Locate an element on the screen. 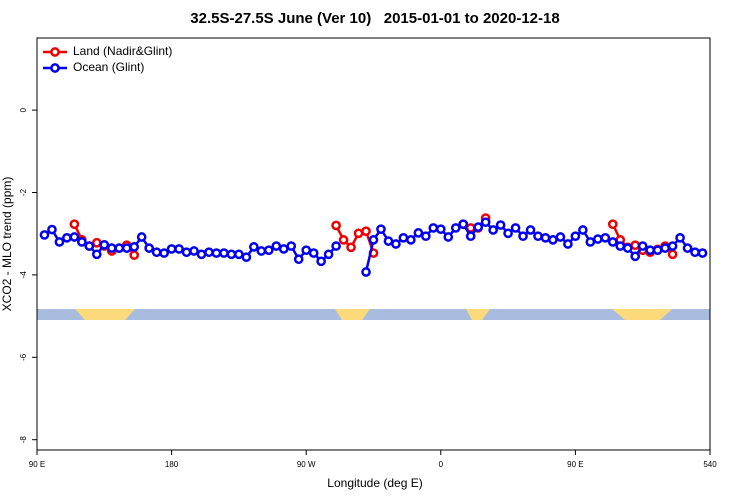  legend-label: Ocean (Glint) is located at coordinates (108, 67).